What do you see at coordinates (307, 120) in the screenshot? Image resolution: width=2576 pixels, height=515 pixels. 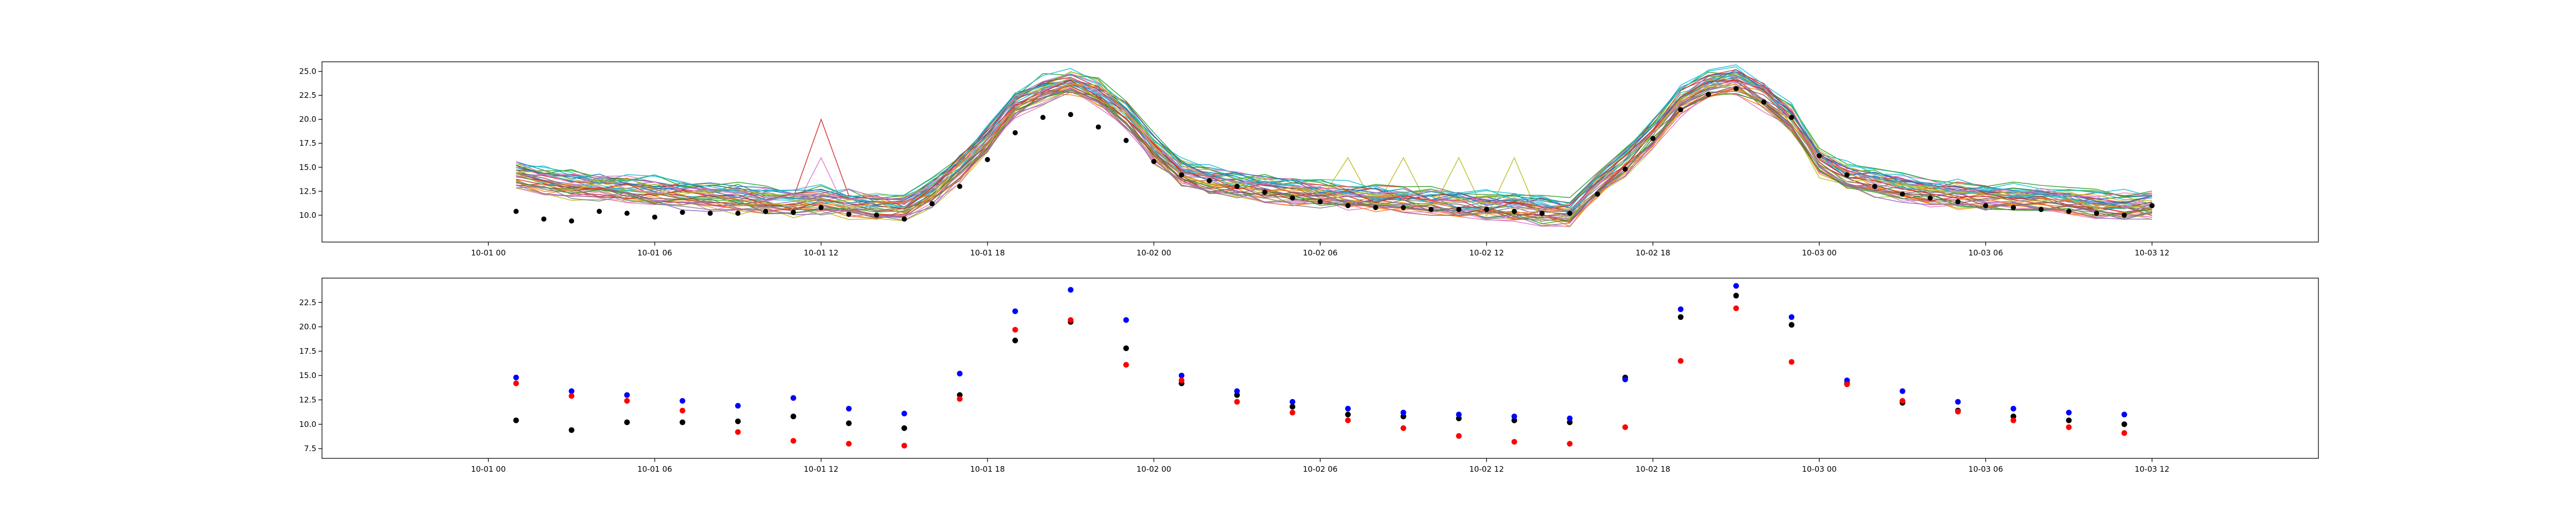 I see `y-tick-label: 20.0` at bounding box center [307, 120].